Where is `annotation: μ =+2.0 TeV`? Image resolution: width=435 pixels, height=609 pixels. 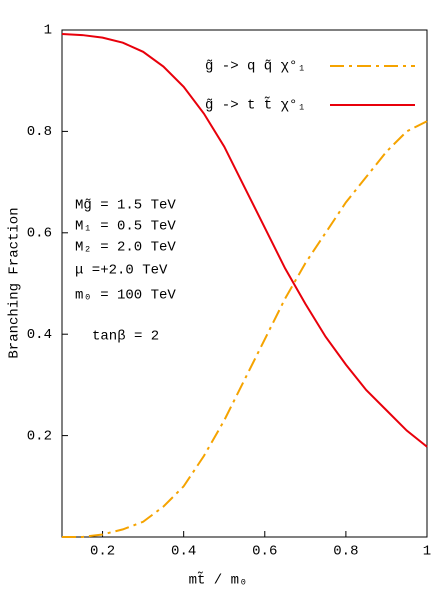
annotation: μ =+2.0 TeV is located at coordinates (121, 271).